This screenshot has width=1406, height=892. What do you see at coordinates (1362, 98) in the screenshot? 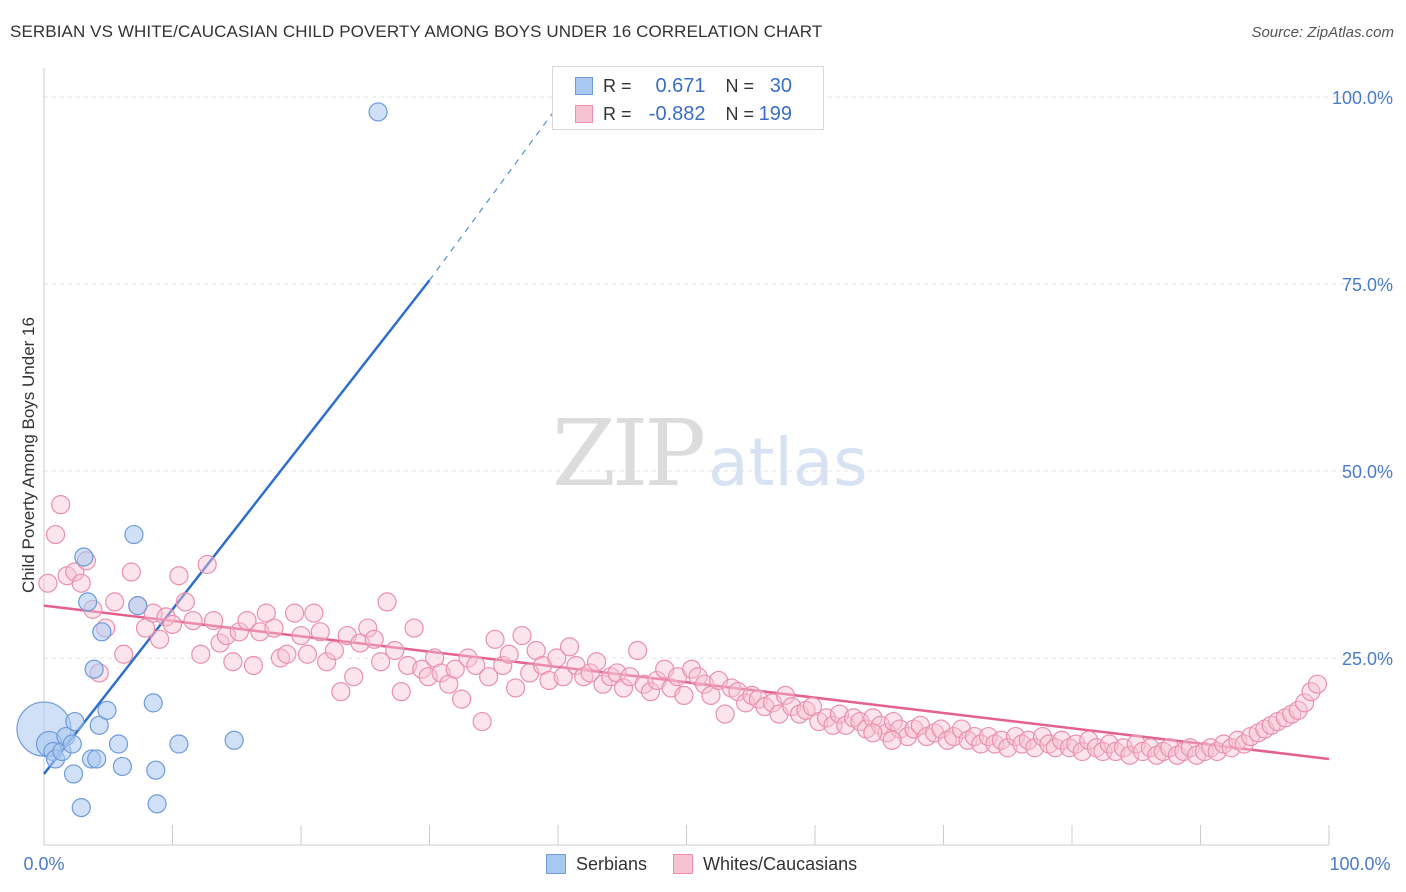
I see `y-tick-label: 100.0%` at bounding box center [1362, 98].